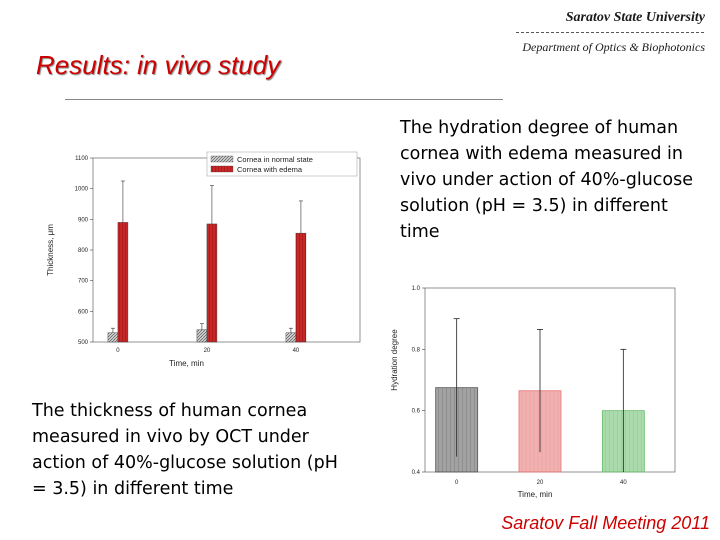 This screenshot has width=720, height=540. Describe the element at coordinates (416, 412) in the screenshot. I see `y-tick-label: 0.6` at that location.